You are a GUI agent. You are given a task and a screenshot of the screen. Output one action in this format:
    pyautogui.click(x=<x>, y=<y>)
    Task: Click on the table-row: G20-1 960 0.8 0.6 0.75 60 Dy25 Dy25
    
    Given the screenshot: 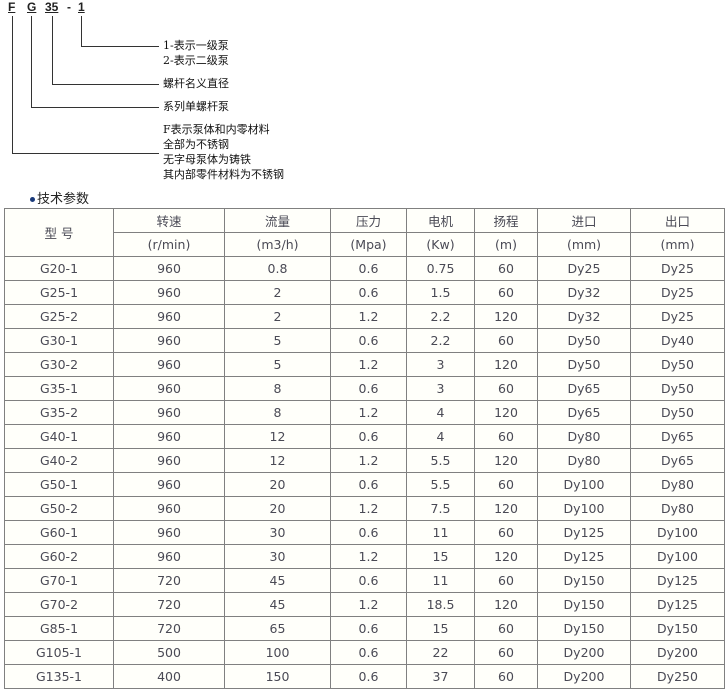 What is the action you would take?
    pyautogui.click(x=364, y=268)
    